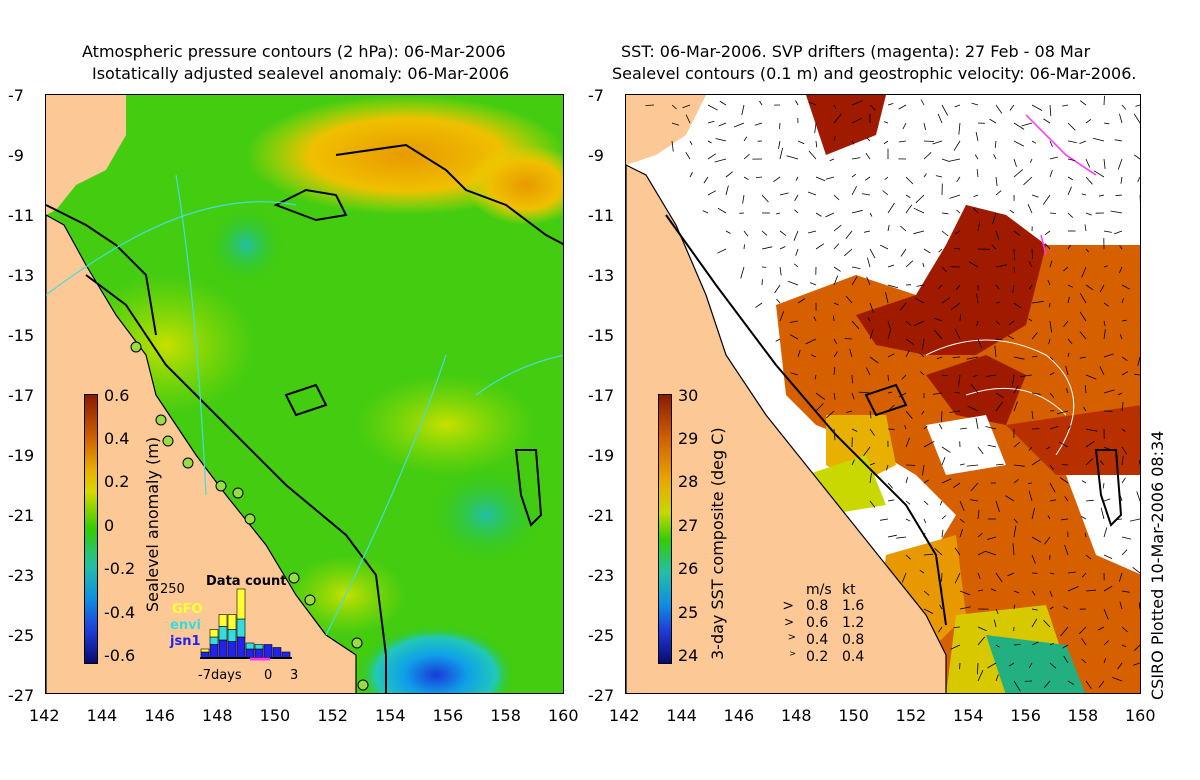 The height and width of the screenshot is (780, 1200). I want to click on data-count-bar-jsn1, so click(268, 651).